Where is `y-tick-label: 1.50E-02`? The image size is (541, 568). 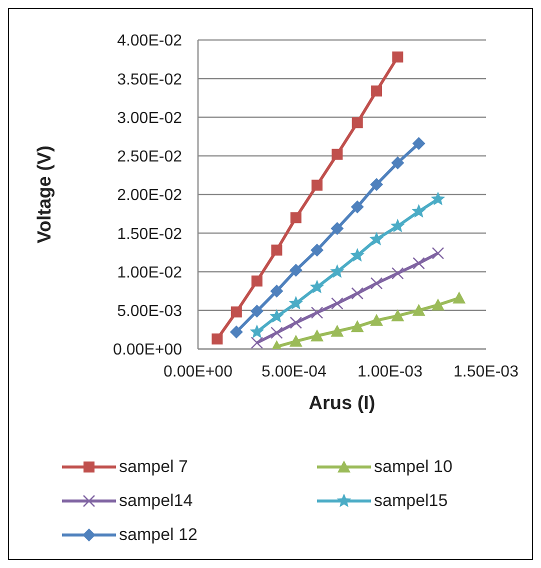 y-tick-label: 1.50E-02 is located at coordinates (149, 234).